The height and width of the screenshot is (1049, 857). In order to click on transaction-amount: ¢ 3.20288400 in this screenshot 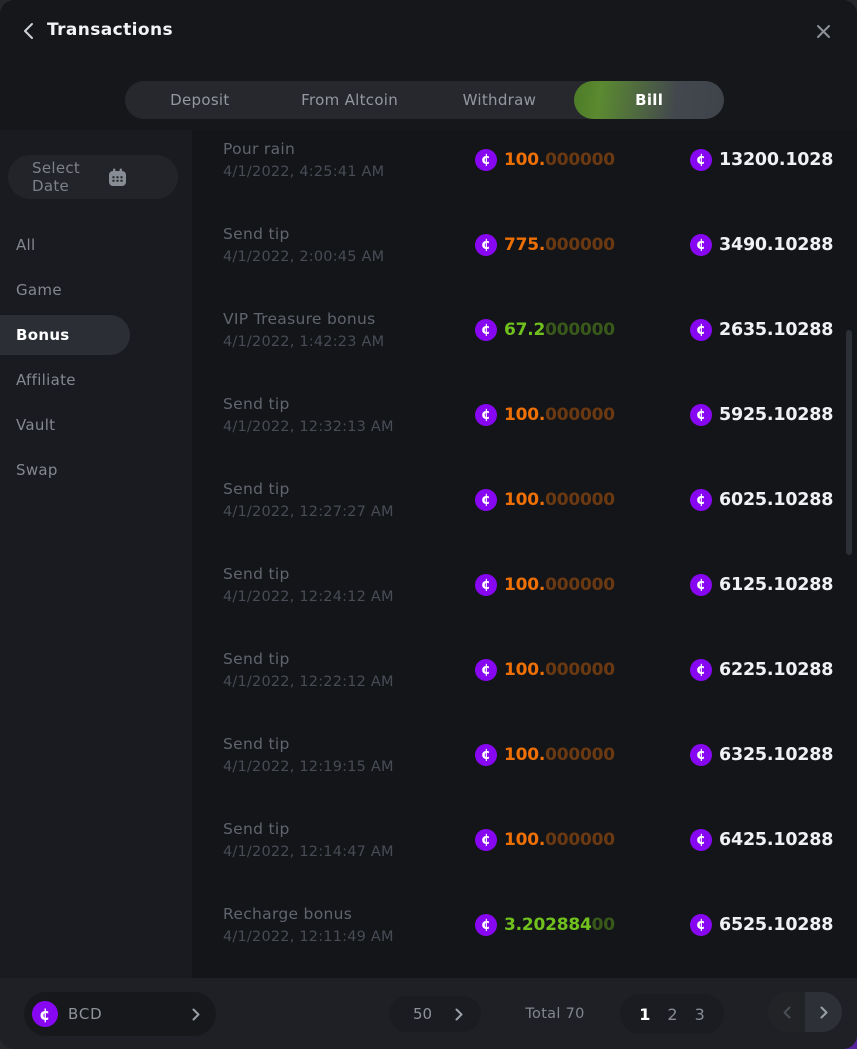, I will do `click(581, 924)`.